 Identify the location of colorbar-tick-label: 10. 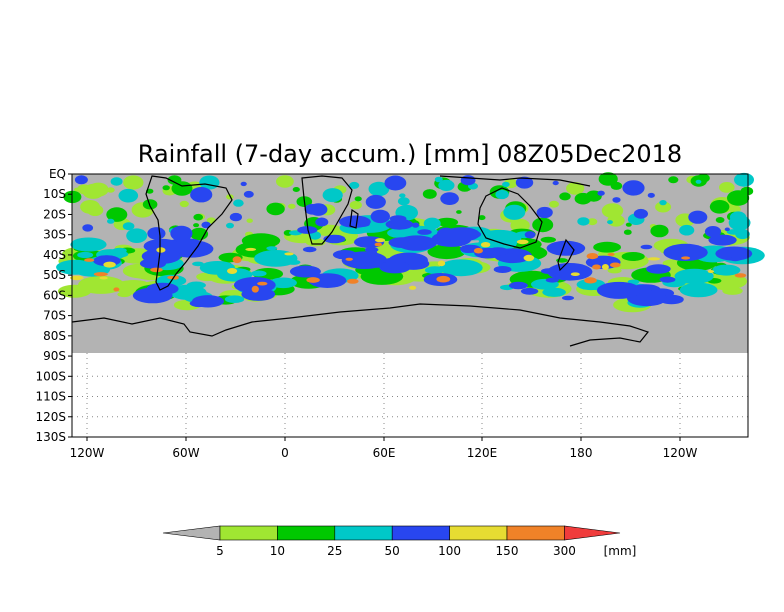
(277, 551).